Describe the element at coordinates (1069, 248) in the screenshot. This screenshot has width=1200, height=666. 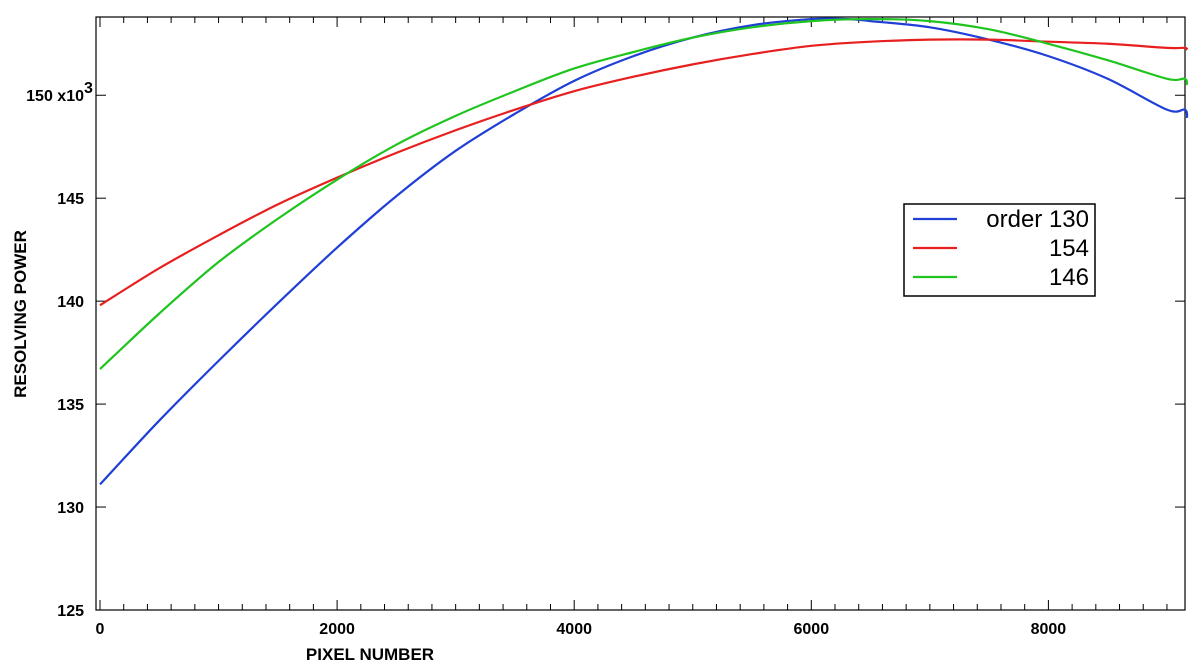
I see `legend-label-2: 154` at that location.